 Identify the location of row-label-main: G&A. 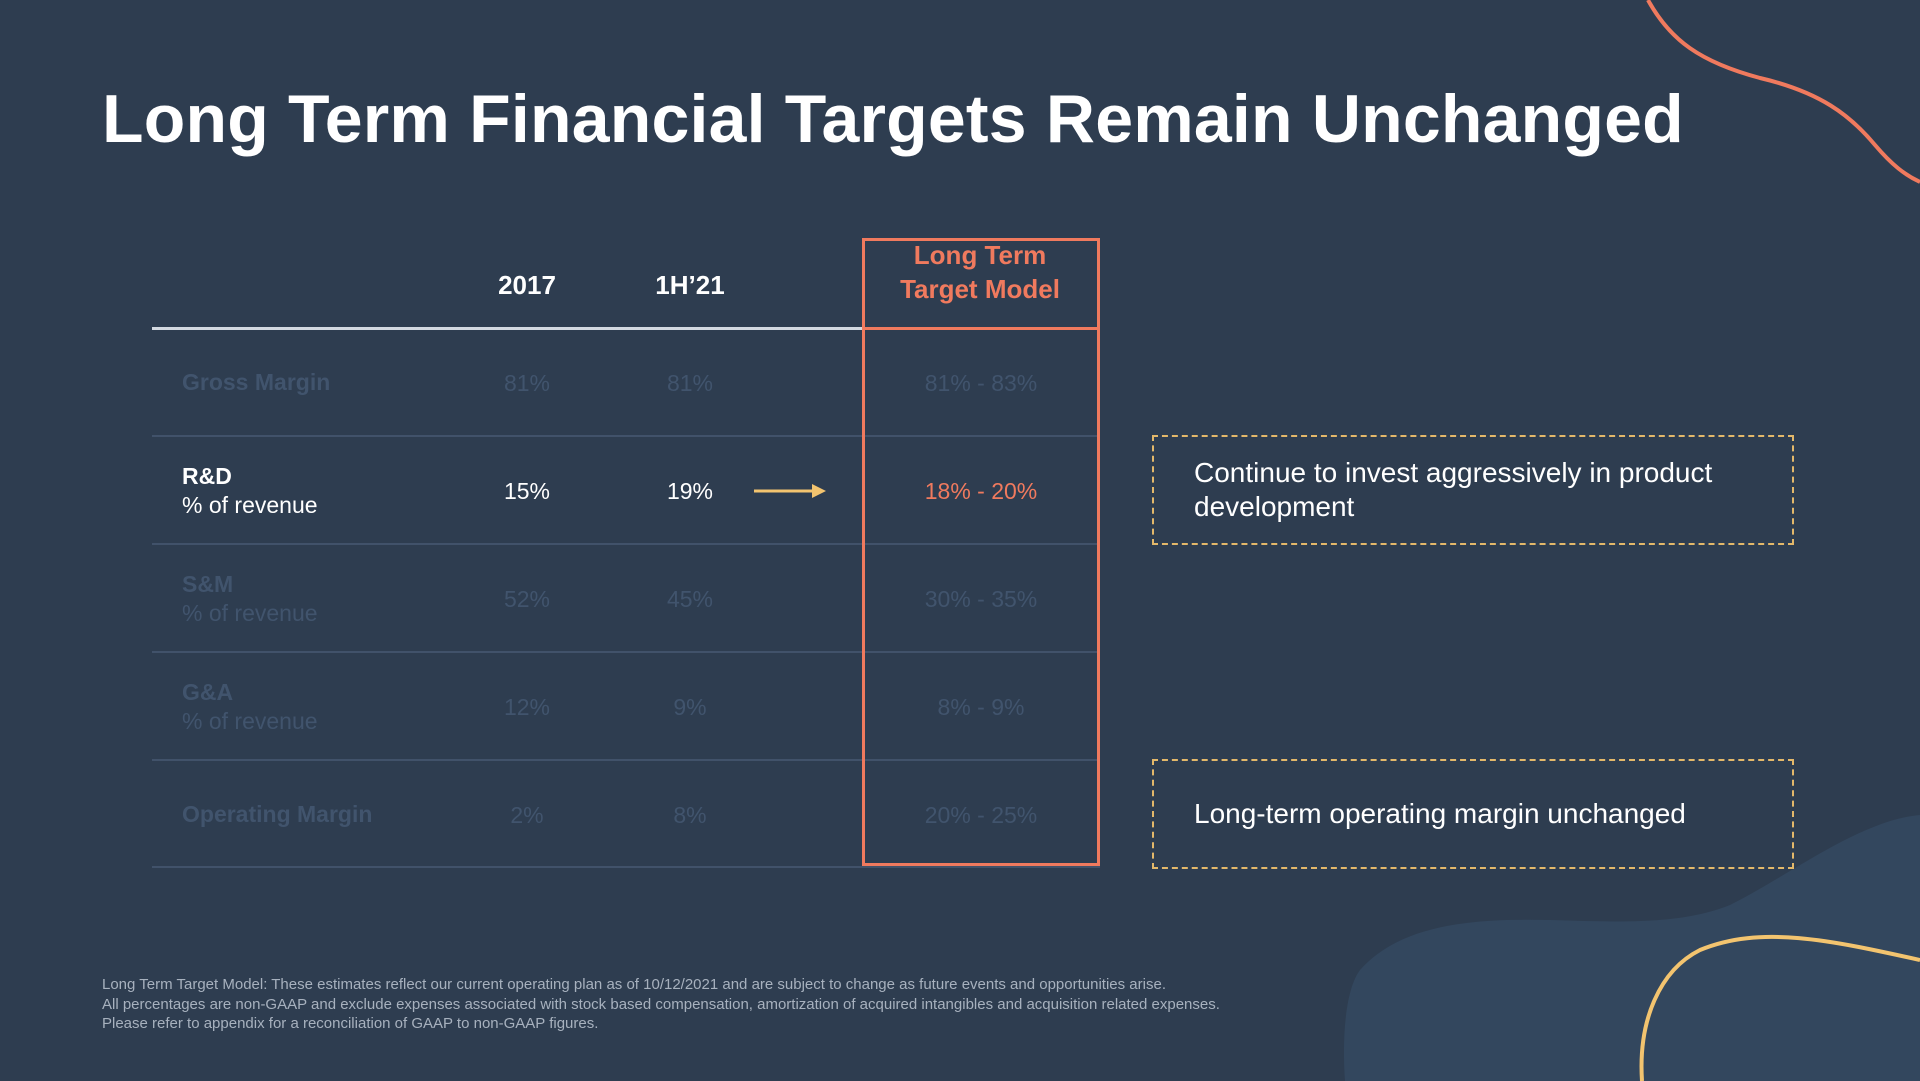
(208, 692).